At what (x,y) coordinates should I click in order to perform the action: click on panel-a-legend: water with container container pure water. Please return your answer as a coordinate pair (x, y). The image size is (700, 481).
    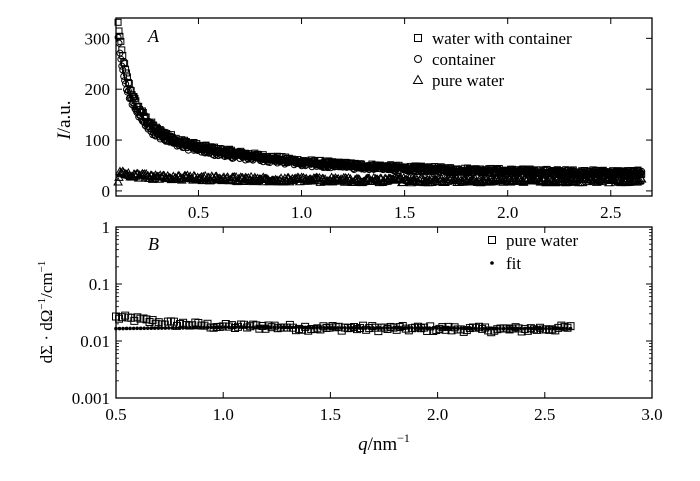
    Looking at the image, I should click on (492, 59).